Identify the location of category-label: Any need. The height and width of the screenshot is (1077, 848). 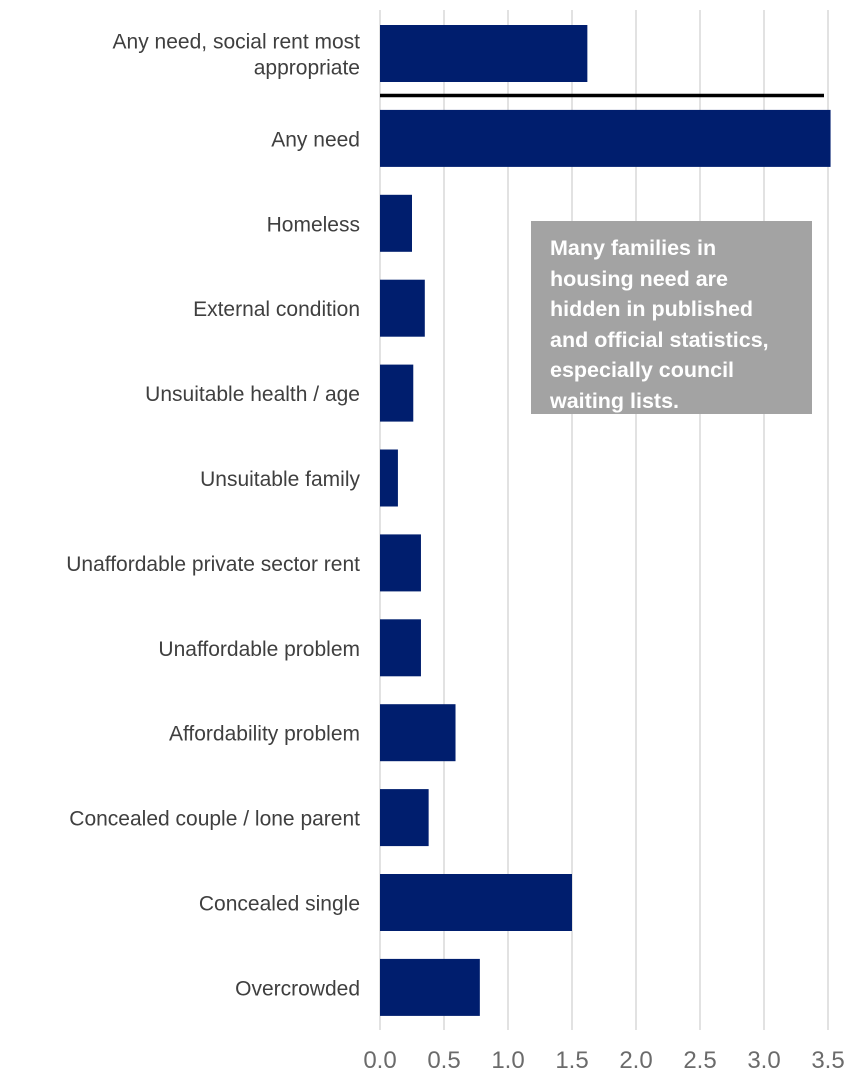
(315, 139).